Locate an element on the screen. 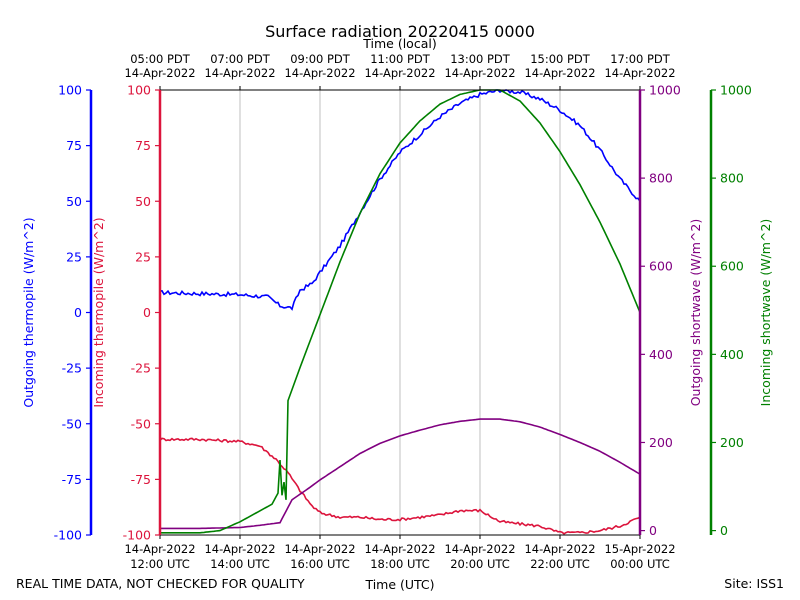 The image size is (800, 600). x-tick-label-utc-date: 15-Apr-2022 is located at coordinates (639, 549).